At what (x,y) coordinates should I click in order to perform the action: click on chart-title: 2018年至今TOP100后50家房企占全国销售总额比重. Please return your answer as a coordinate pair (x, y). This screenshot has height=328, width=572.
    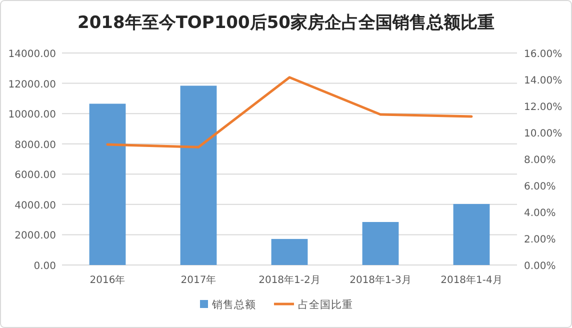
    Looking at the image, I should click on (286, 23).